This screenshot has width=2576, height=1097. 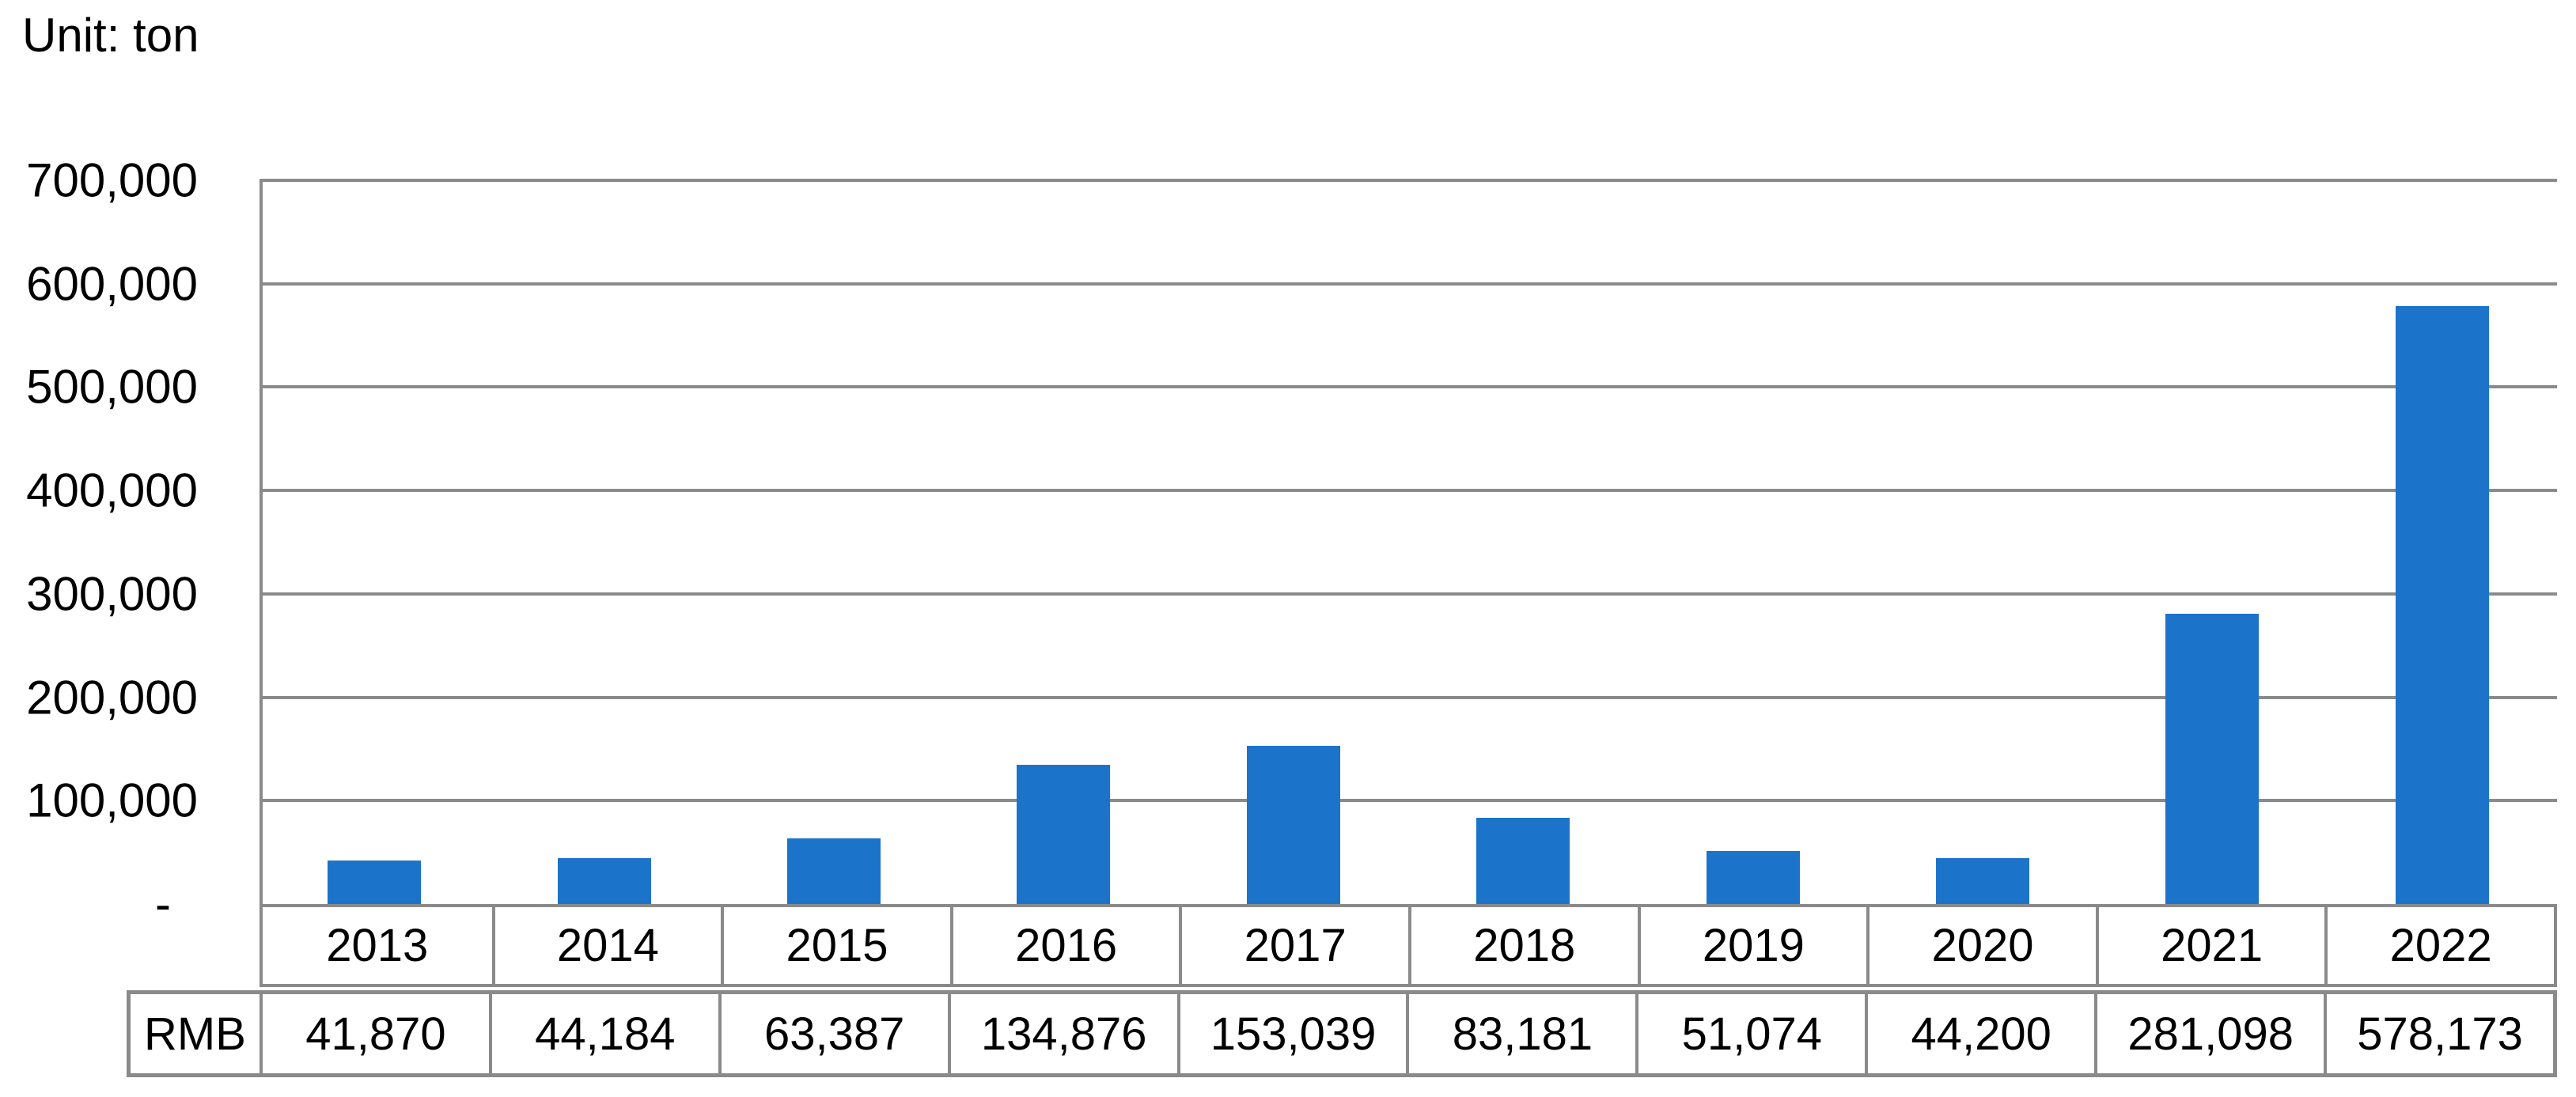 I want to click on category-label-2014: 2014, so click(x=606, y=945).